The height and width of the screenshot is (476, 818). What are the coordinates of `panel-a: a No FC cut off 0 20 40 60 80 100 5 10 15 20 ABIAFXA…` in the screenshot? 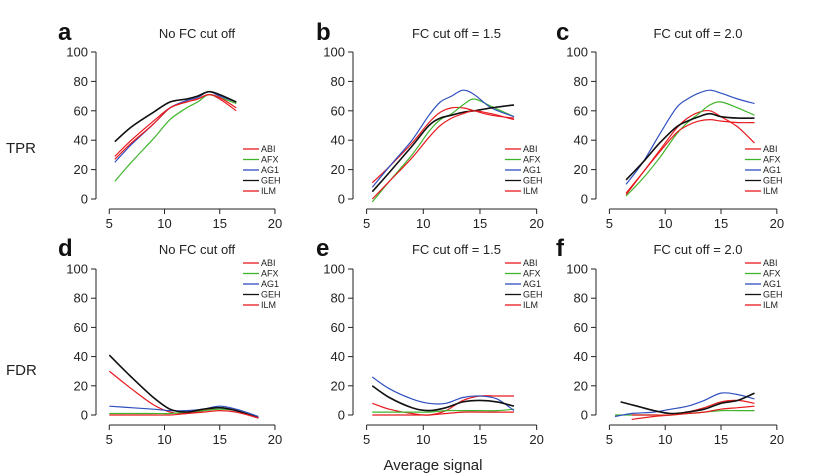 It's located at (170, 125).